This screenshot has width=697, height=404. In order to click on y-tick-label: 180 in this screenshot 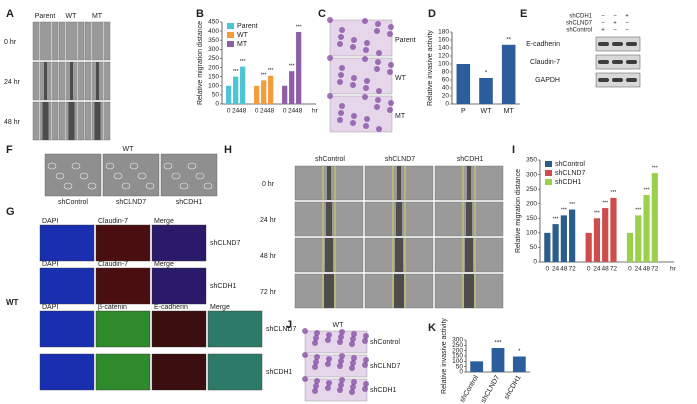, I will do `click(443, 32)`.